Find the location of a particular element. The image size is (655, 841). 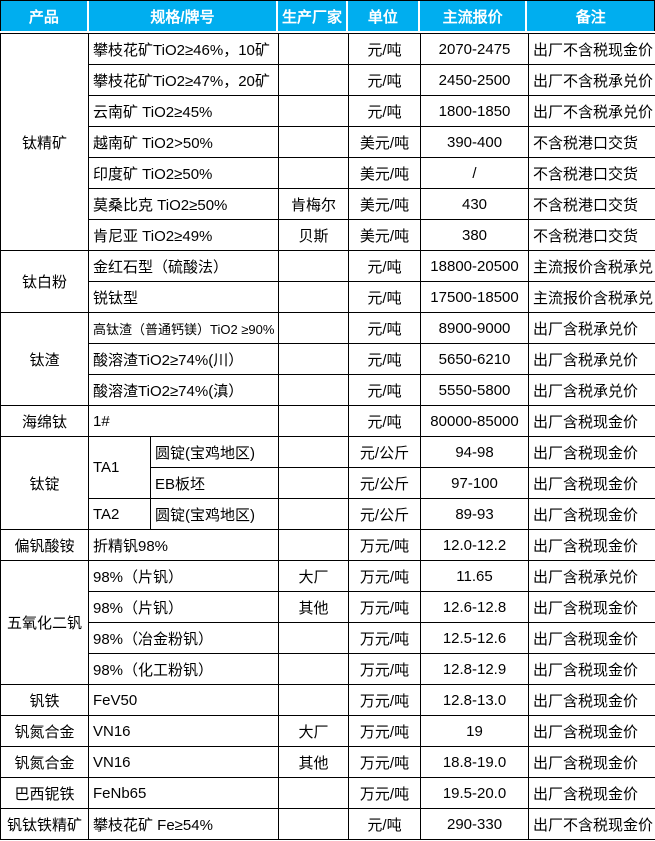

cell-price: 17500-18500 is located at coordinates (475, 297).